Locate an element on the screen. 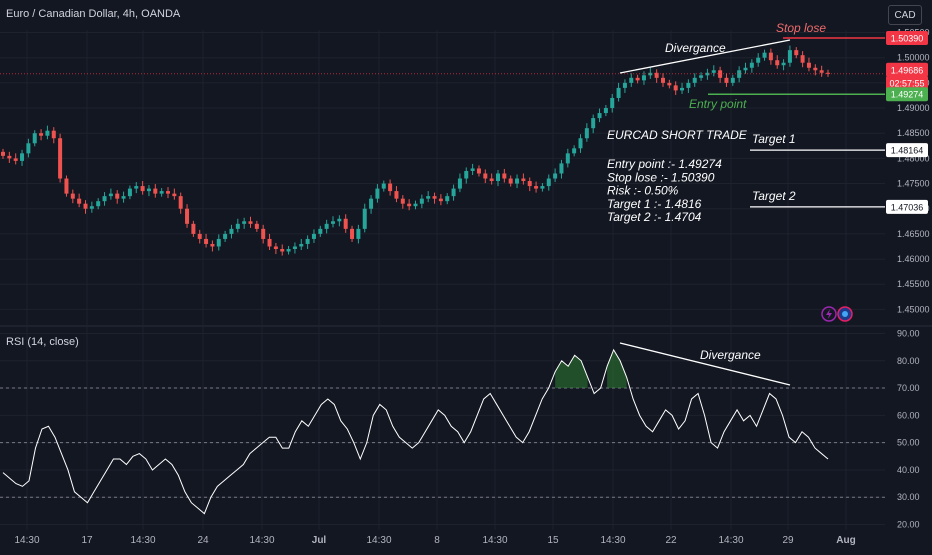 This screenshot has height=555, width=932. alert-icon is located at coordinates (829, 314).